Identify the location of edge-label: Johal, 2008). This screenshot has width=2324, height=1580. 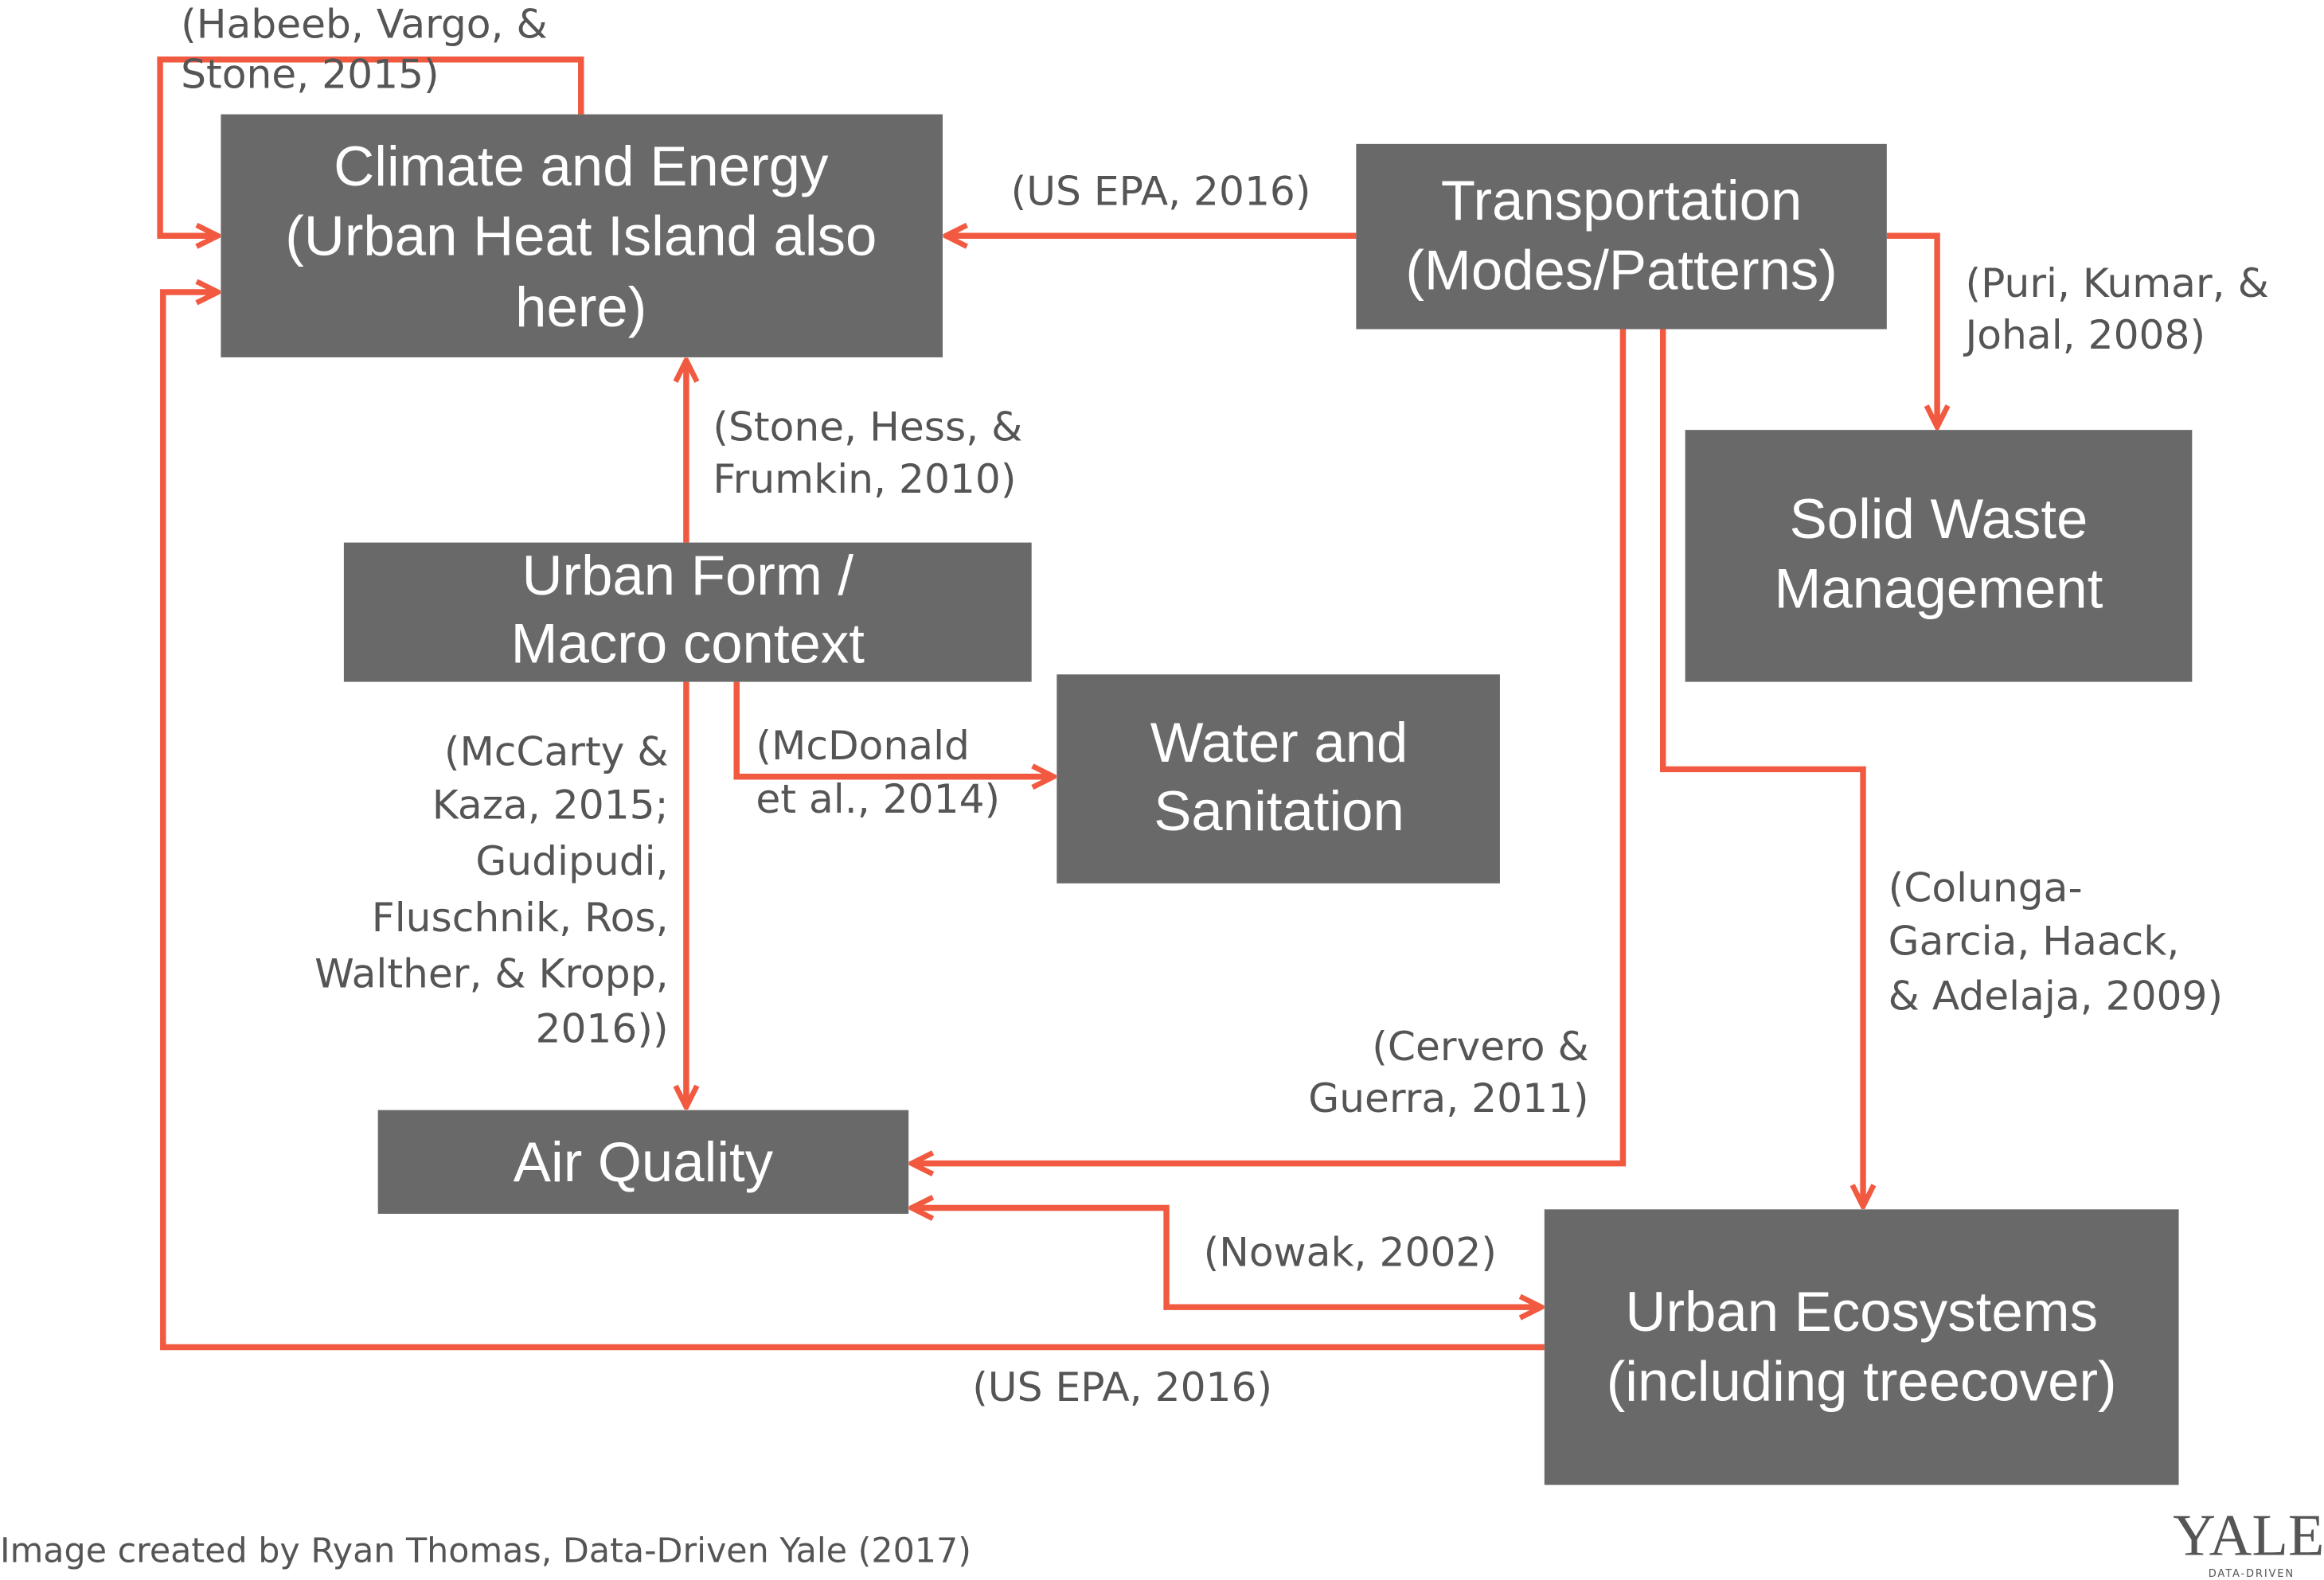
(2084, 335).